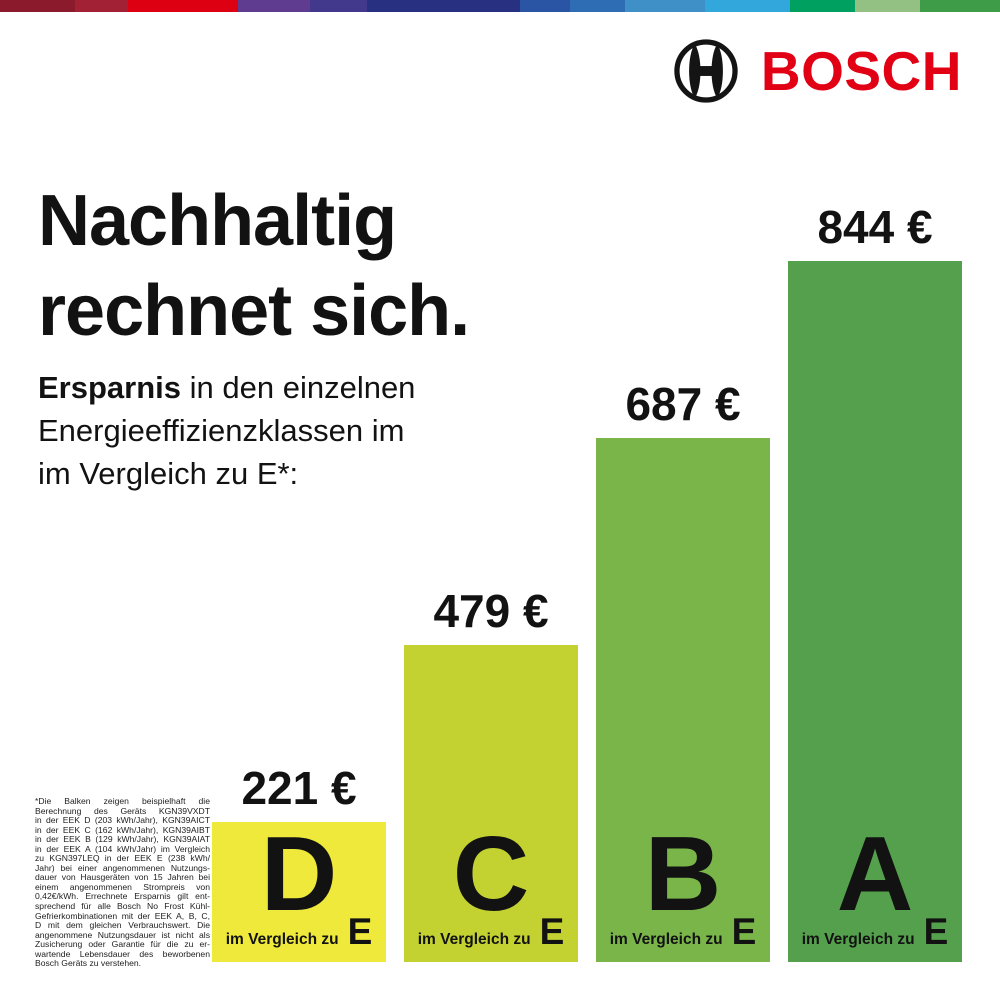 The height and width of the screenshot is (1000, 1000). I want to click on bar-letter: C, so click(491, 874).